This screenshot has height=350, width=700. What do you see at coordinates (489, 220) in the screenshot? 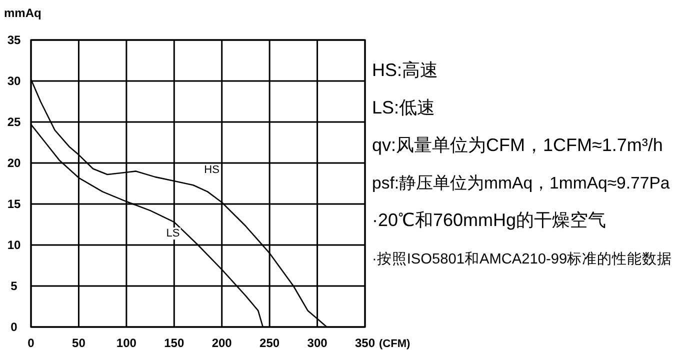
I see `text: ·20℃和760mmHg的干燥空气` at bounding box center [489, 220].